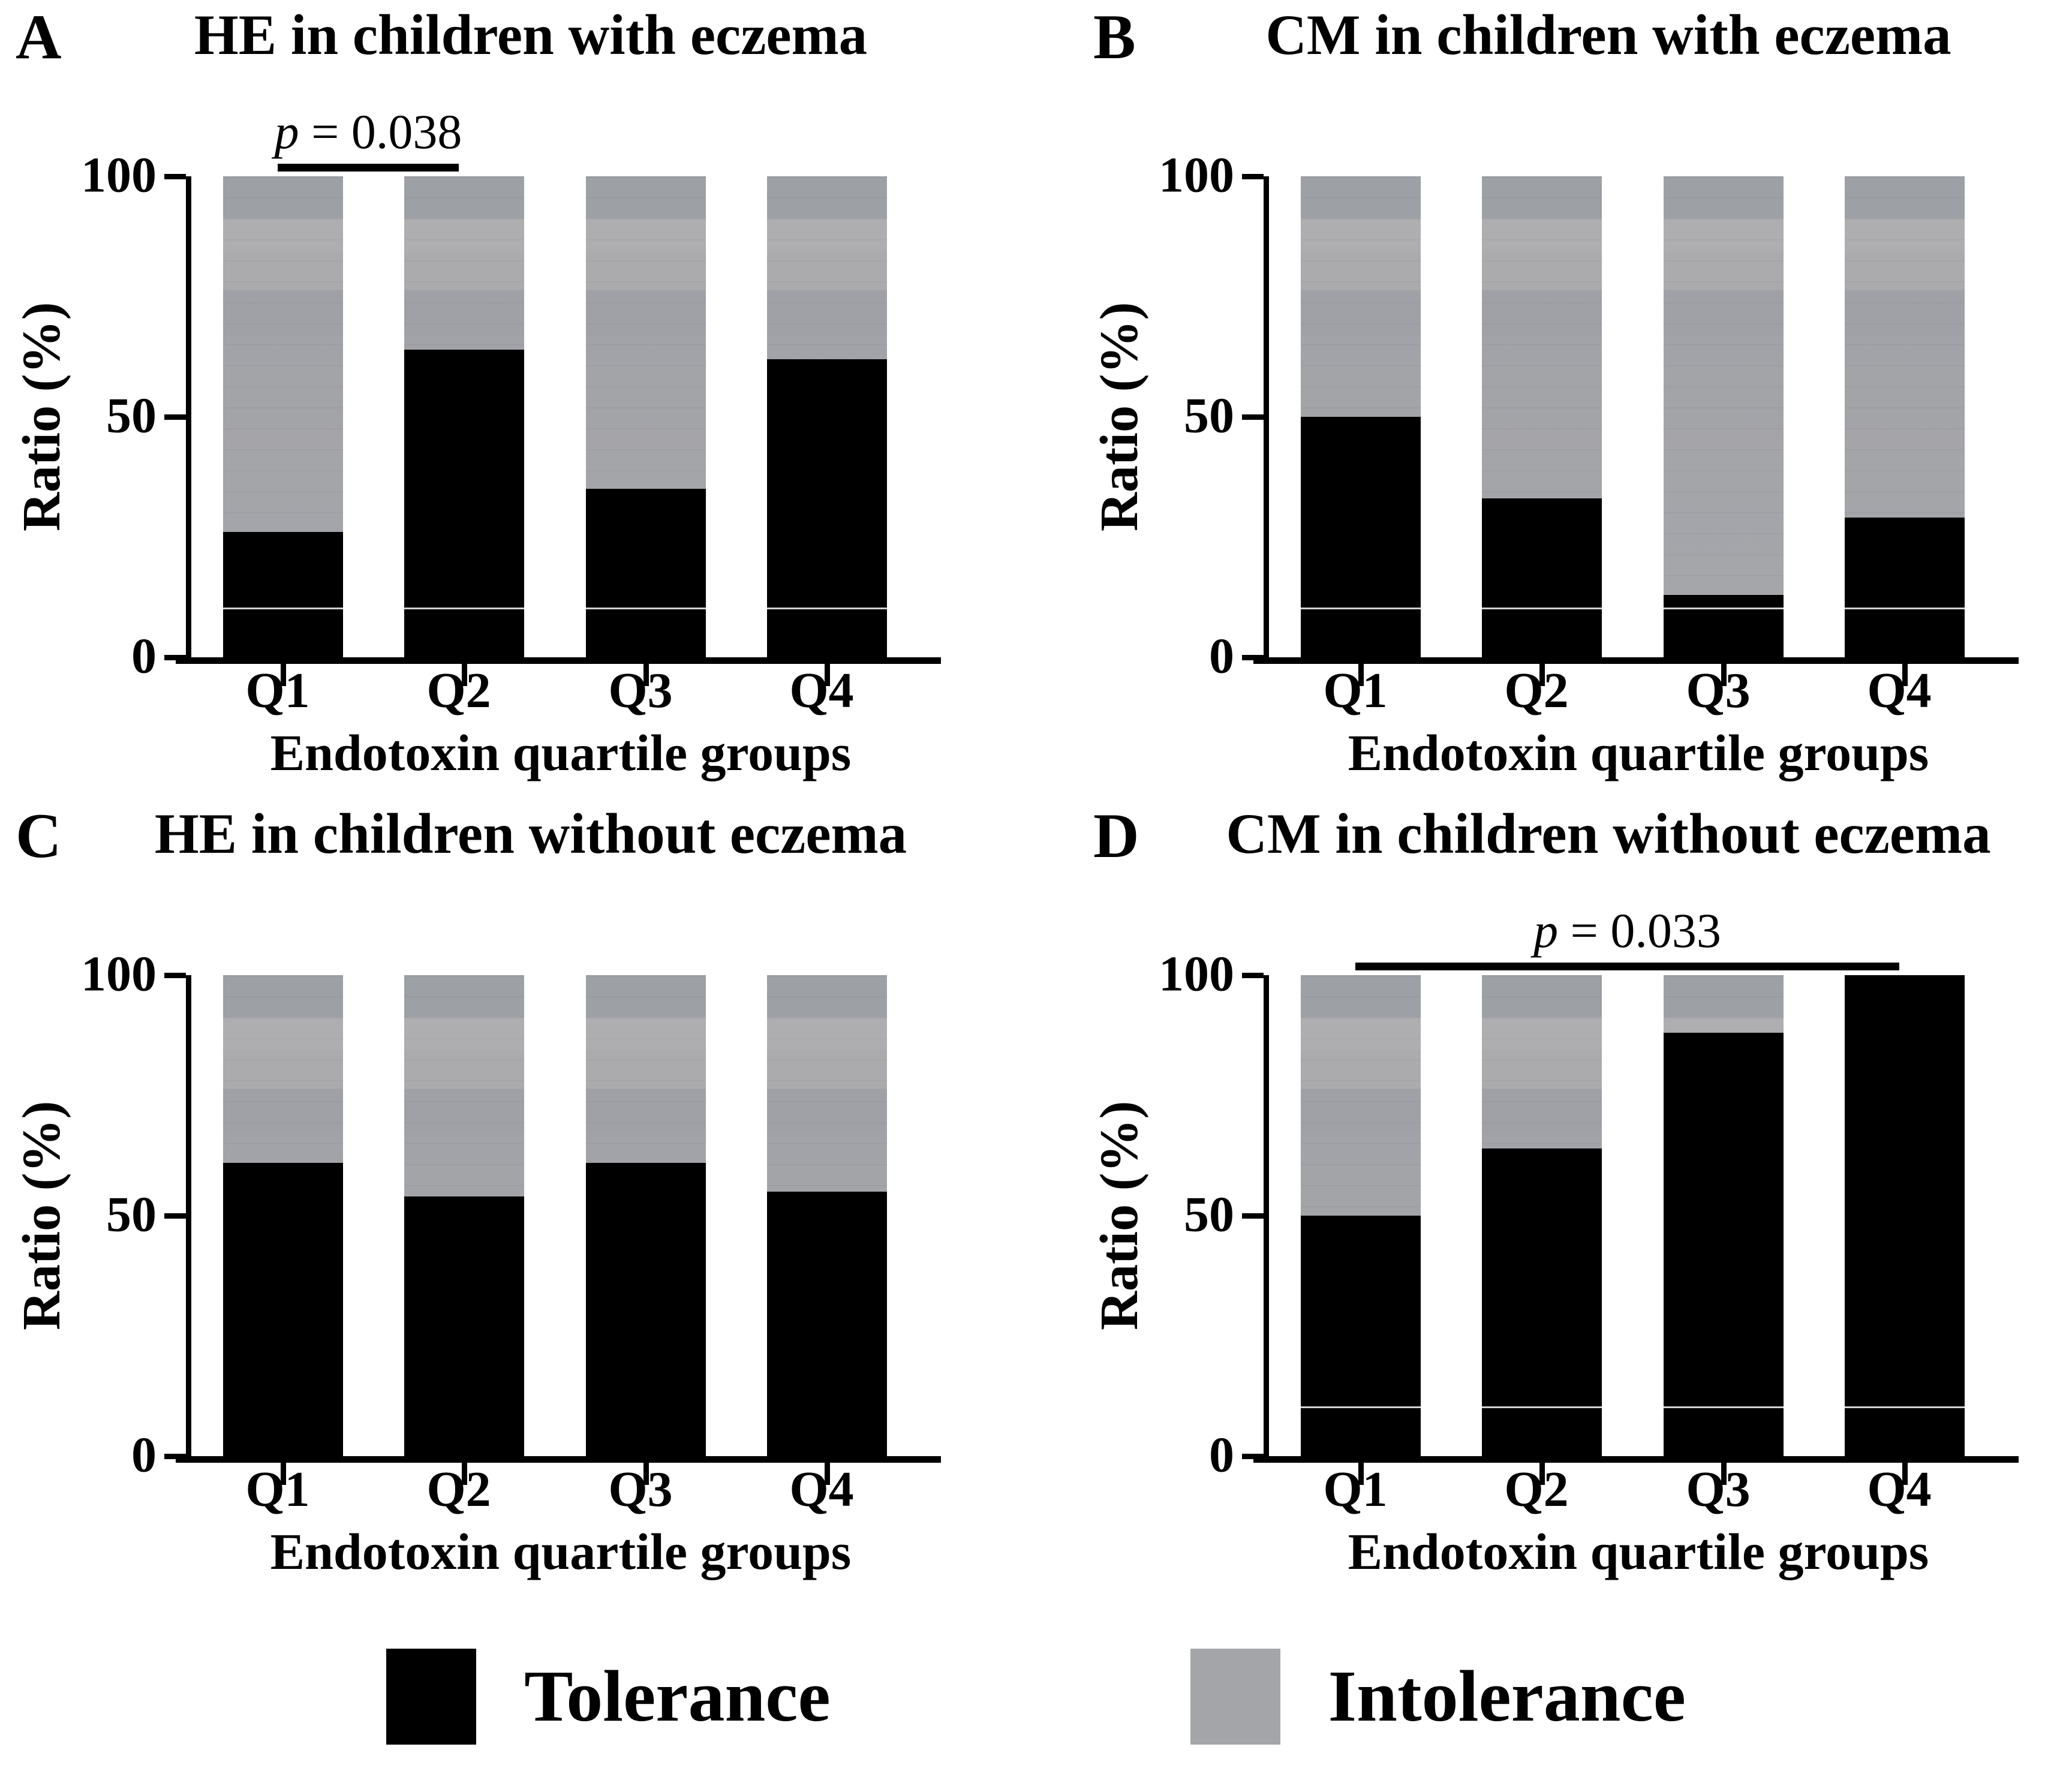 Image resolution: width=2072 pixels, height=1771 pixels. What do you see at coordinates (1899, 690) in the screenshot?
I see `x-category-label-q4: Q4` at bounding box center [1899, 690].